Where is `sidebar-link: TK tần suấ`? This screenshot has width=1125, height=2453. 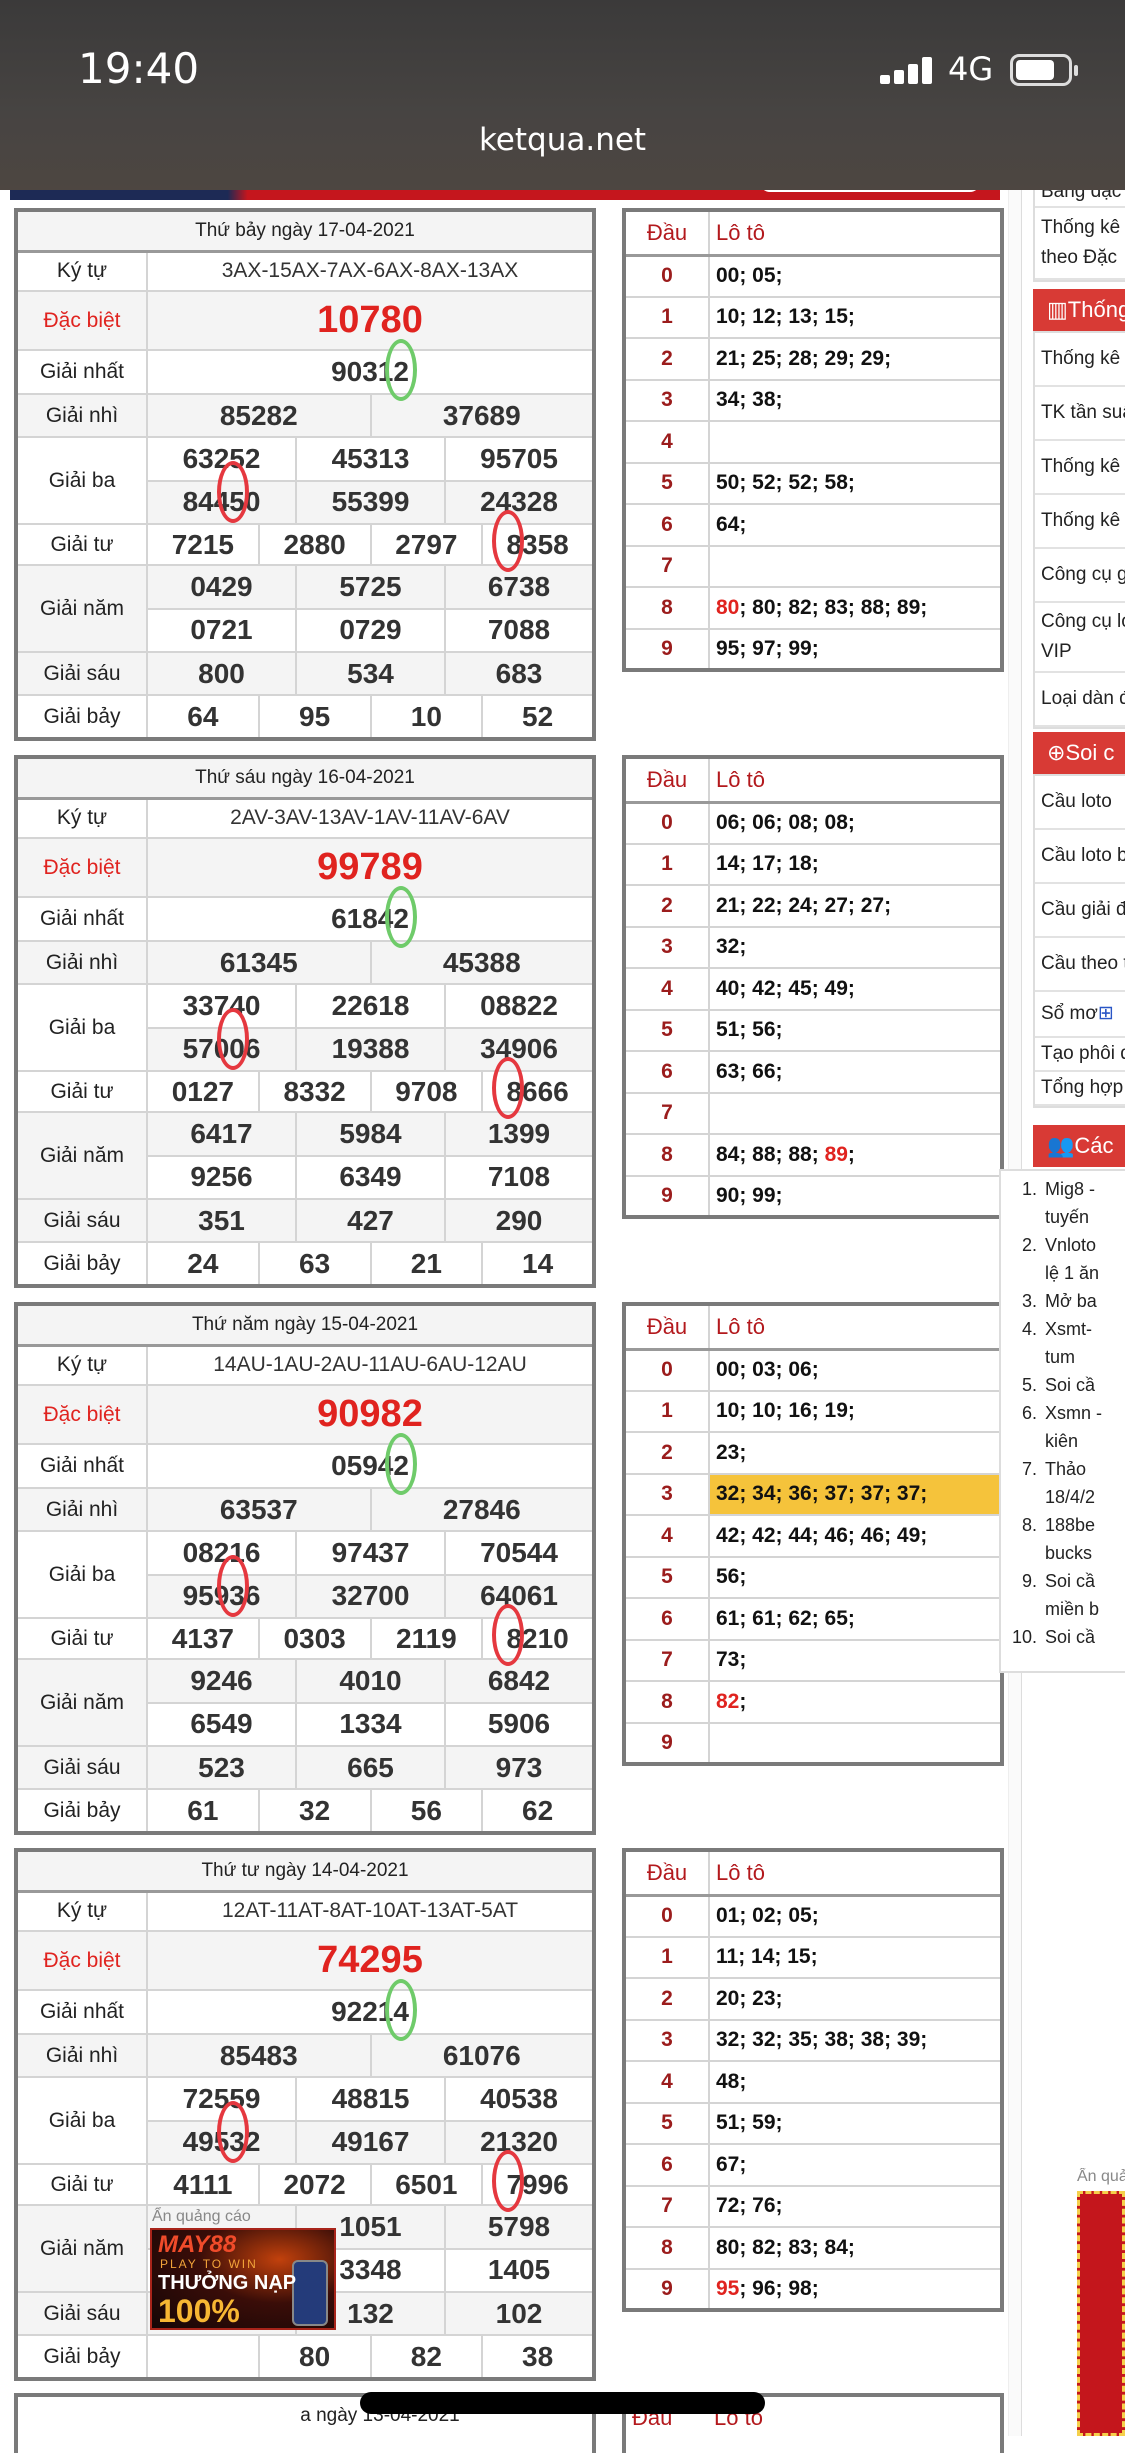 sidebar-link: TK tần suấ is located at coordinates (1080, 414).